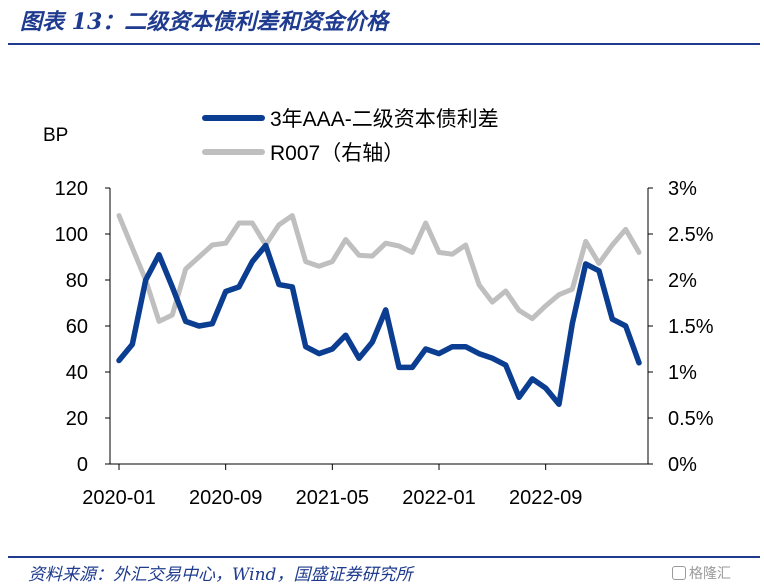 Image resolution: width=764 pixels, height=588 pixels. Describe the element at coordinates (71, 189) in the screenshot. I see `left-tick-label: 120` at that location.